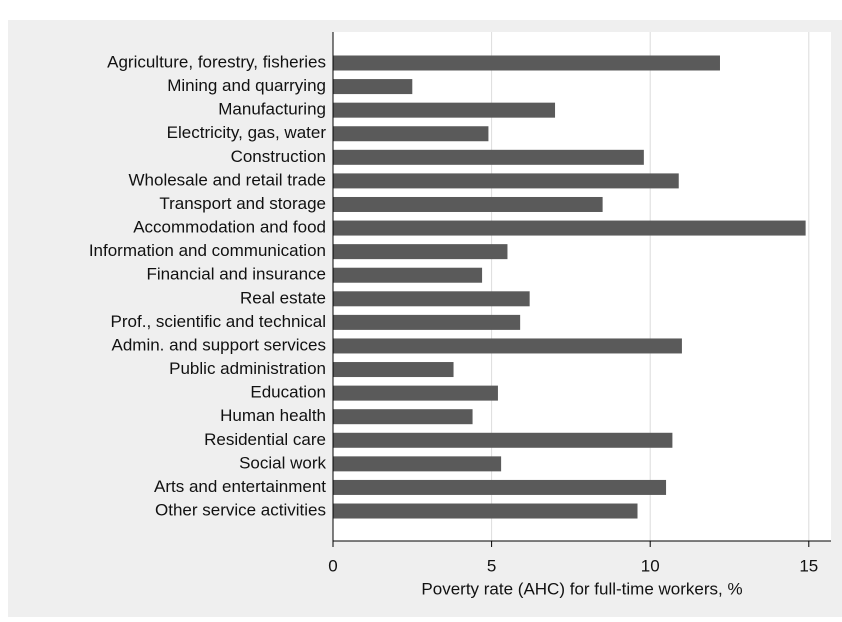 The width and height of the screenshot is (842, 622). Describe the element at coordinates (265, 439) in the screenshot. I see `y-tick-label: Residential care` at that location.